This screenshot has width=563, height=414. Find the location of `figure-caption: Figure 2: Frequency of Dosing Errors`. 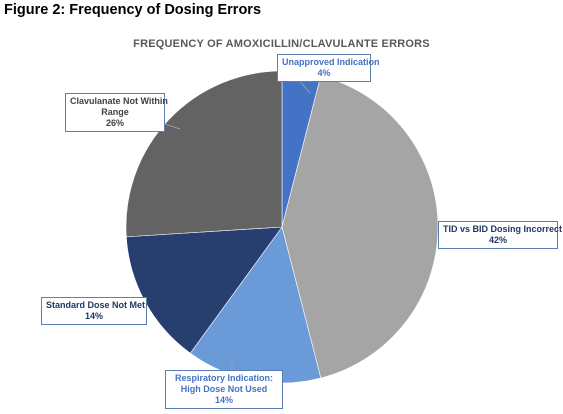

figure-caption: Figure 2: Frequency of Dosing Errors is located at coordinates (133, 10).